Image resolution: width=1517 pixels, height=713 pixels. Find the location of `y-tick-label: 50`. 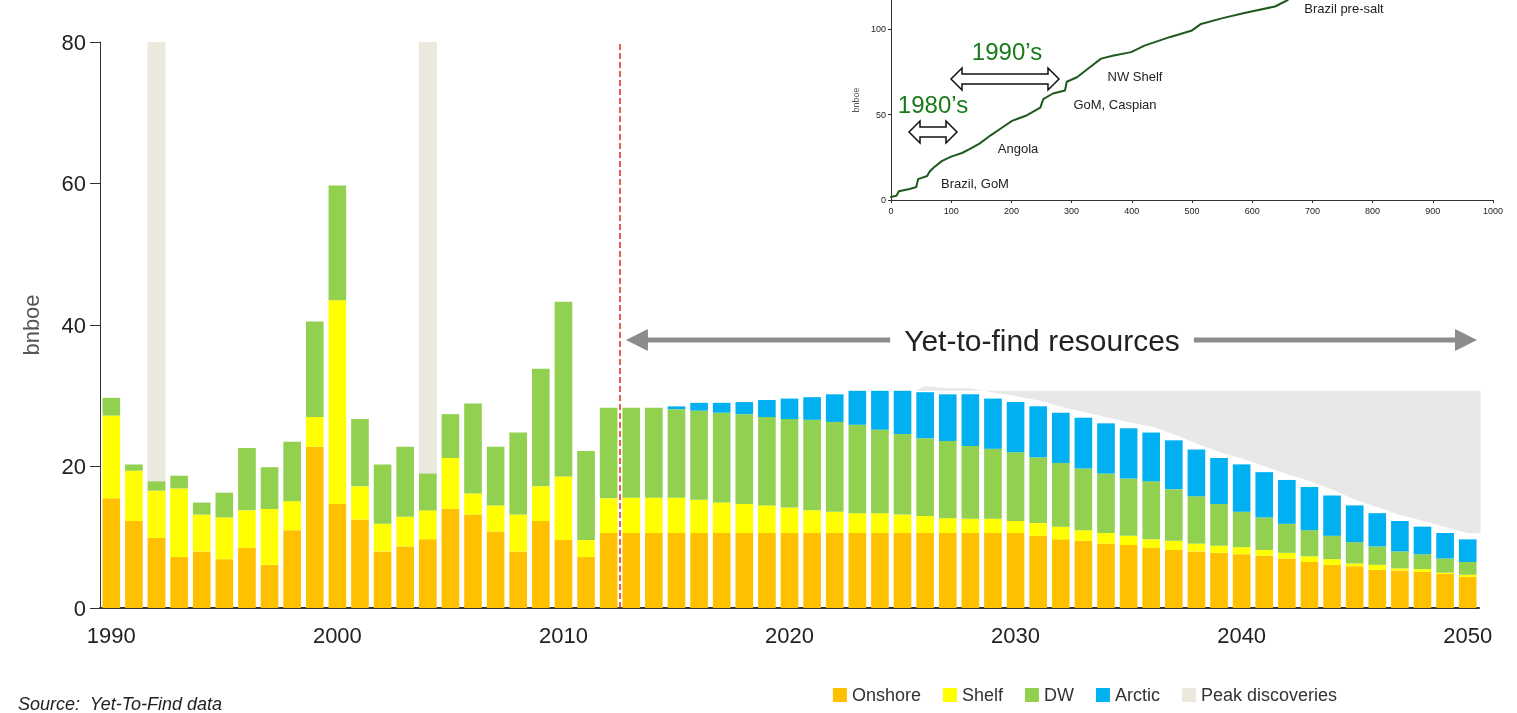

y-tick-label: 50 is located at coordinates (880, 114).